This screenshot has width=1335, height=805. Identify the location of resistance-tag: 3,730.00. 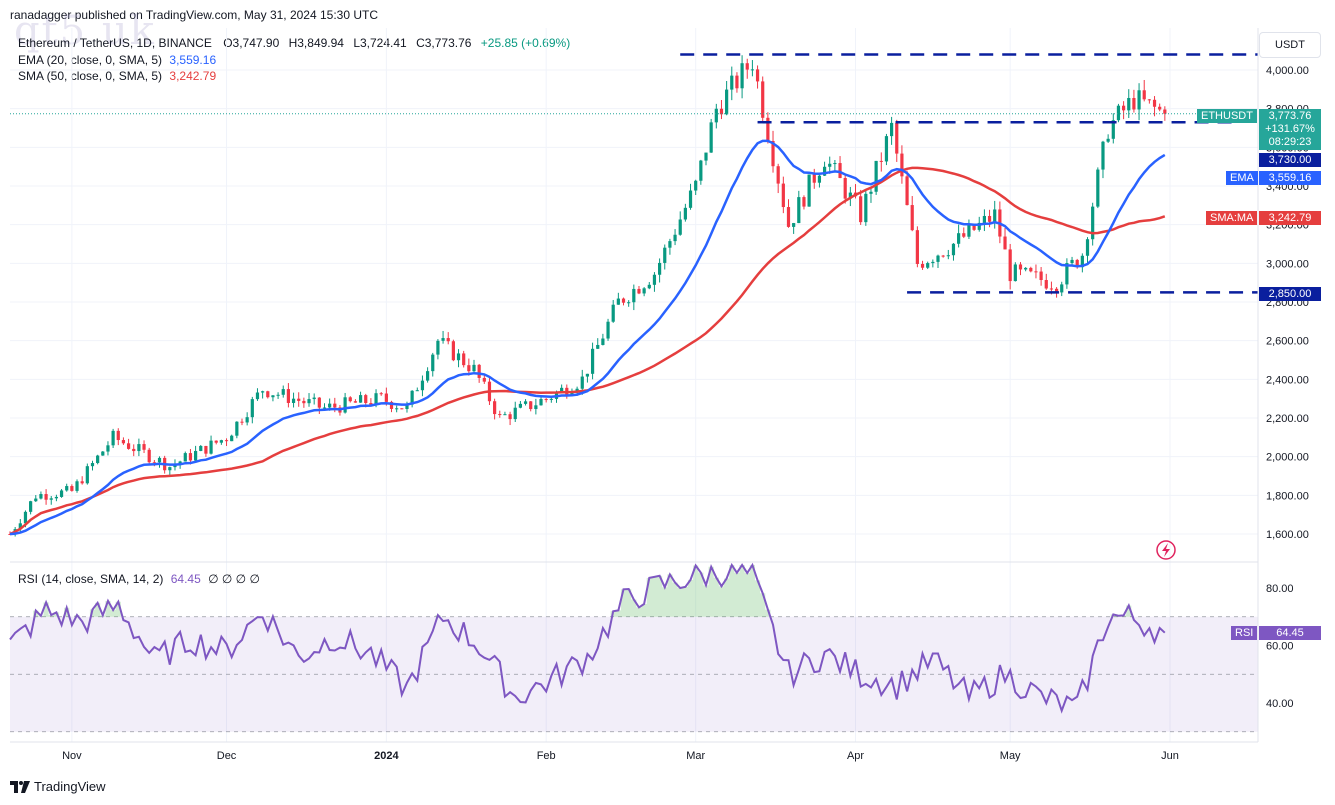
(1290, 160).